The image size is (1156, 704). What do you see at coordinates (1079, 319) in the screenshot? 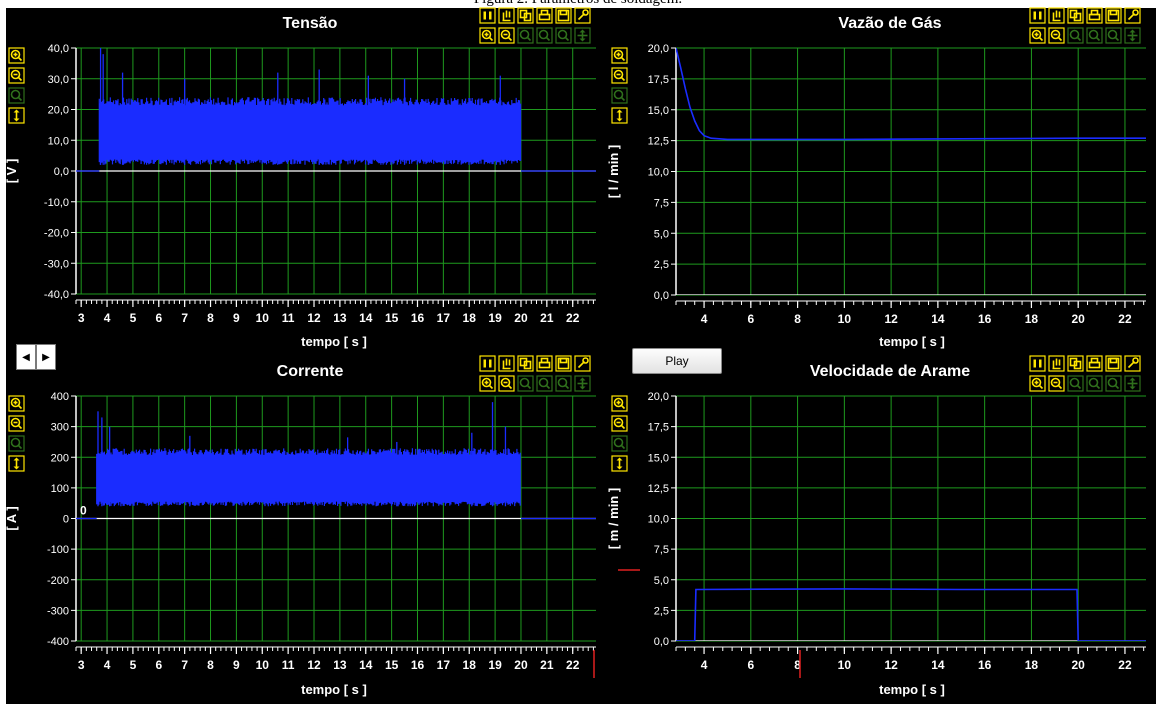
I see `x-tick-label: 20` at bounding box center [1079, 319].